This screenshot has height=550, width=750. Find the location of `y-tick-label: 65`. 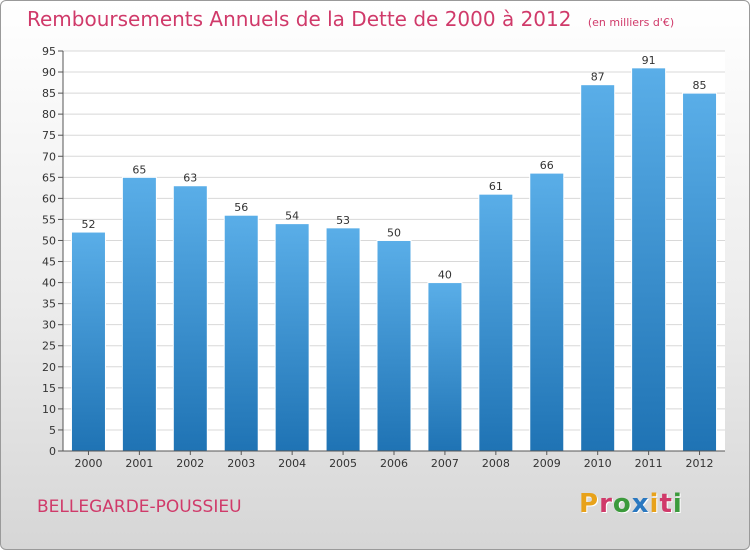

y-tick-label: 65 is located at coordinates (49, 177).